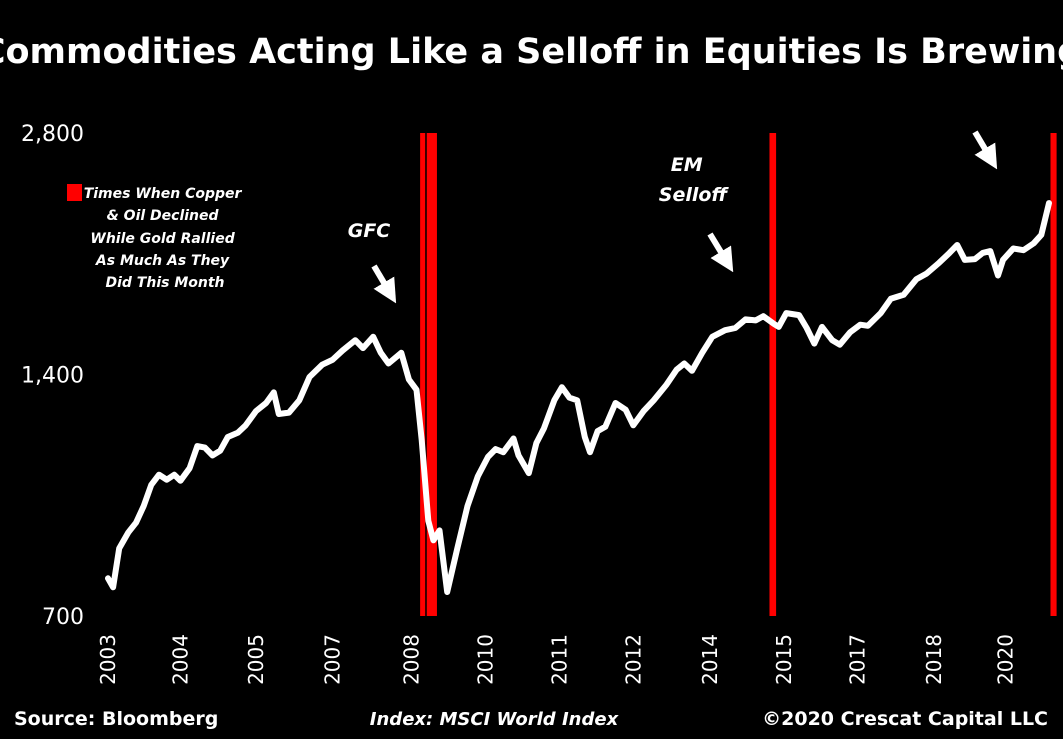  What do you see at coordinates (180, 659) in the screenshot?
I see `x-tick-label-2: 2004` at bounding box center [180, 659].